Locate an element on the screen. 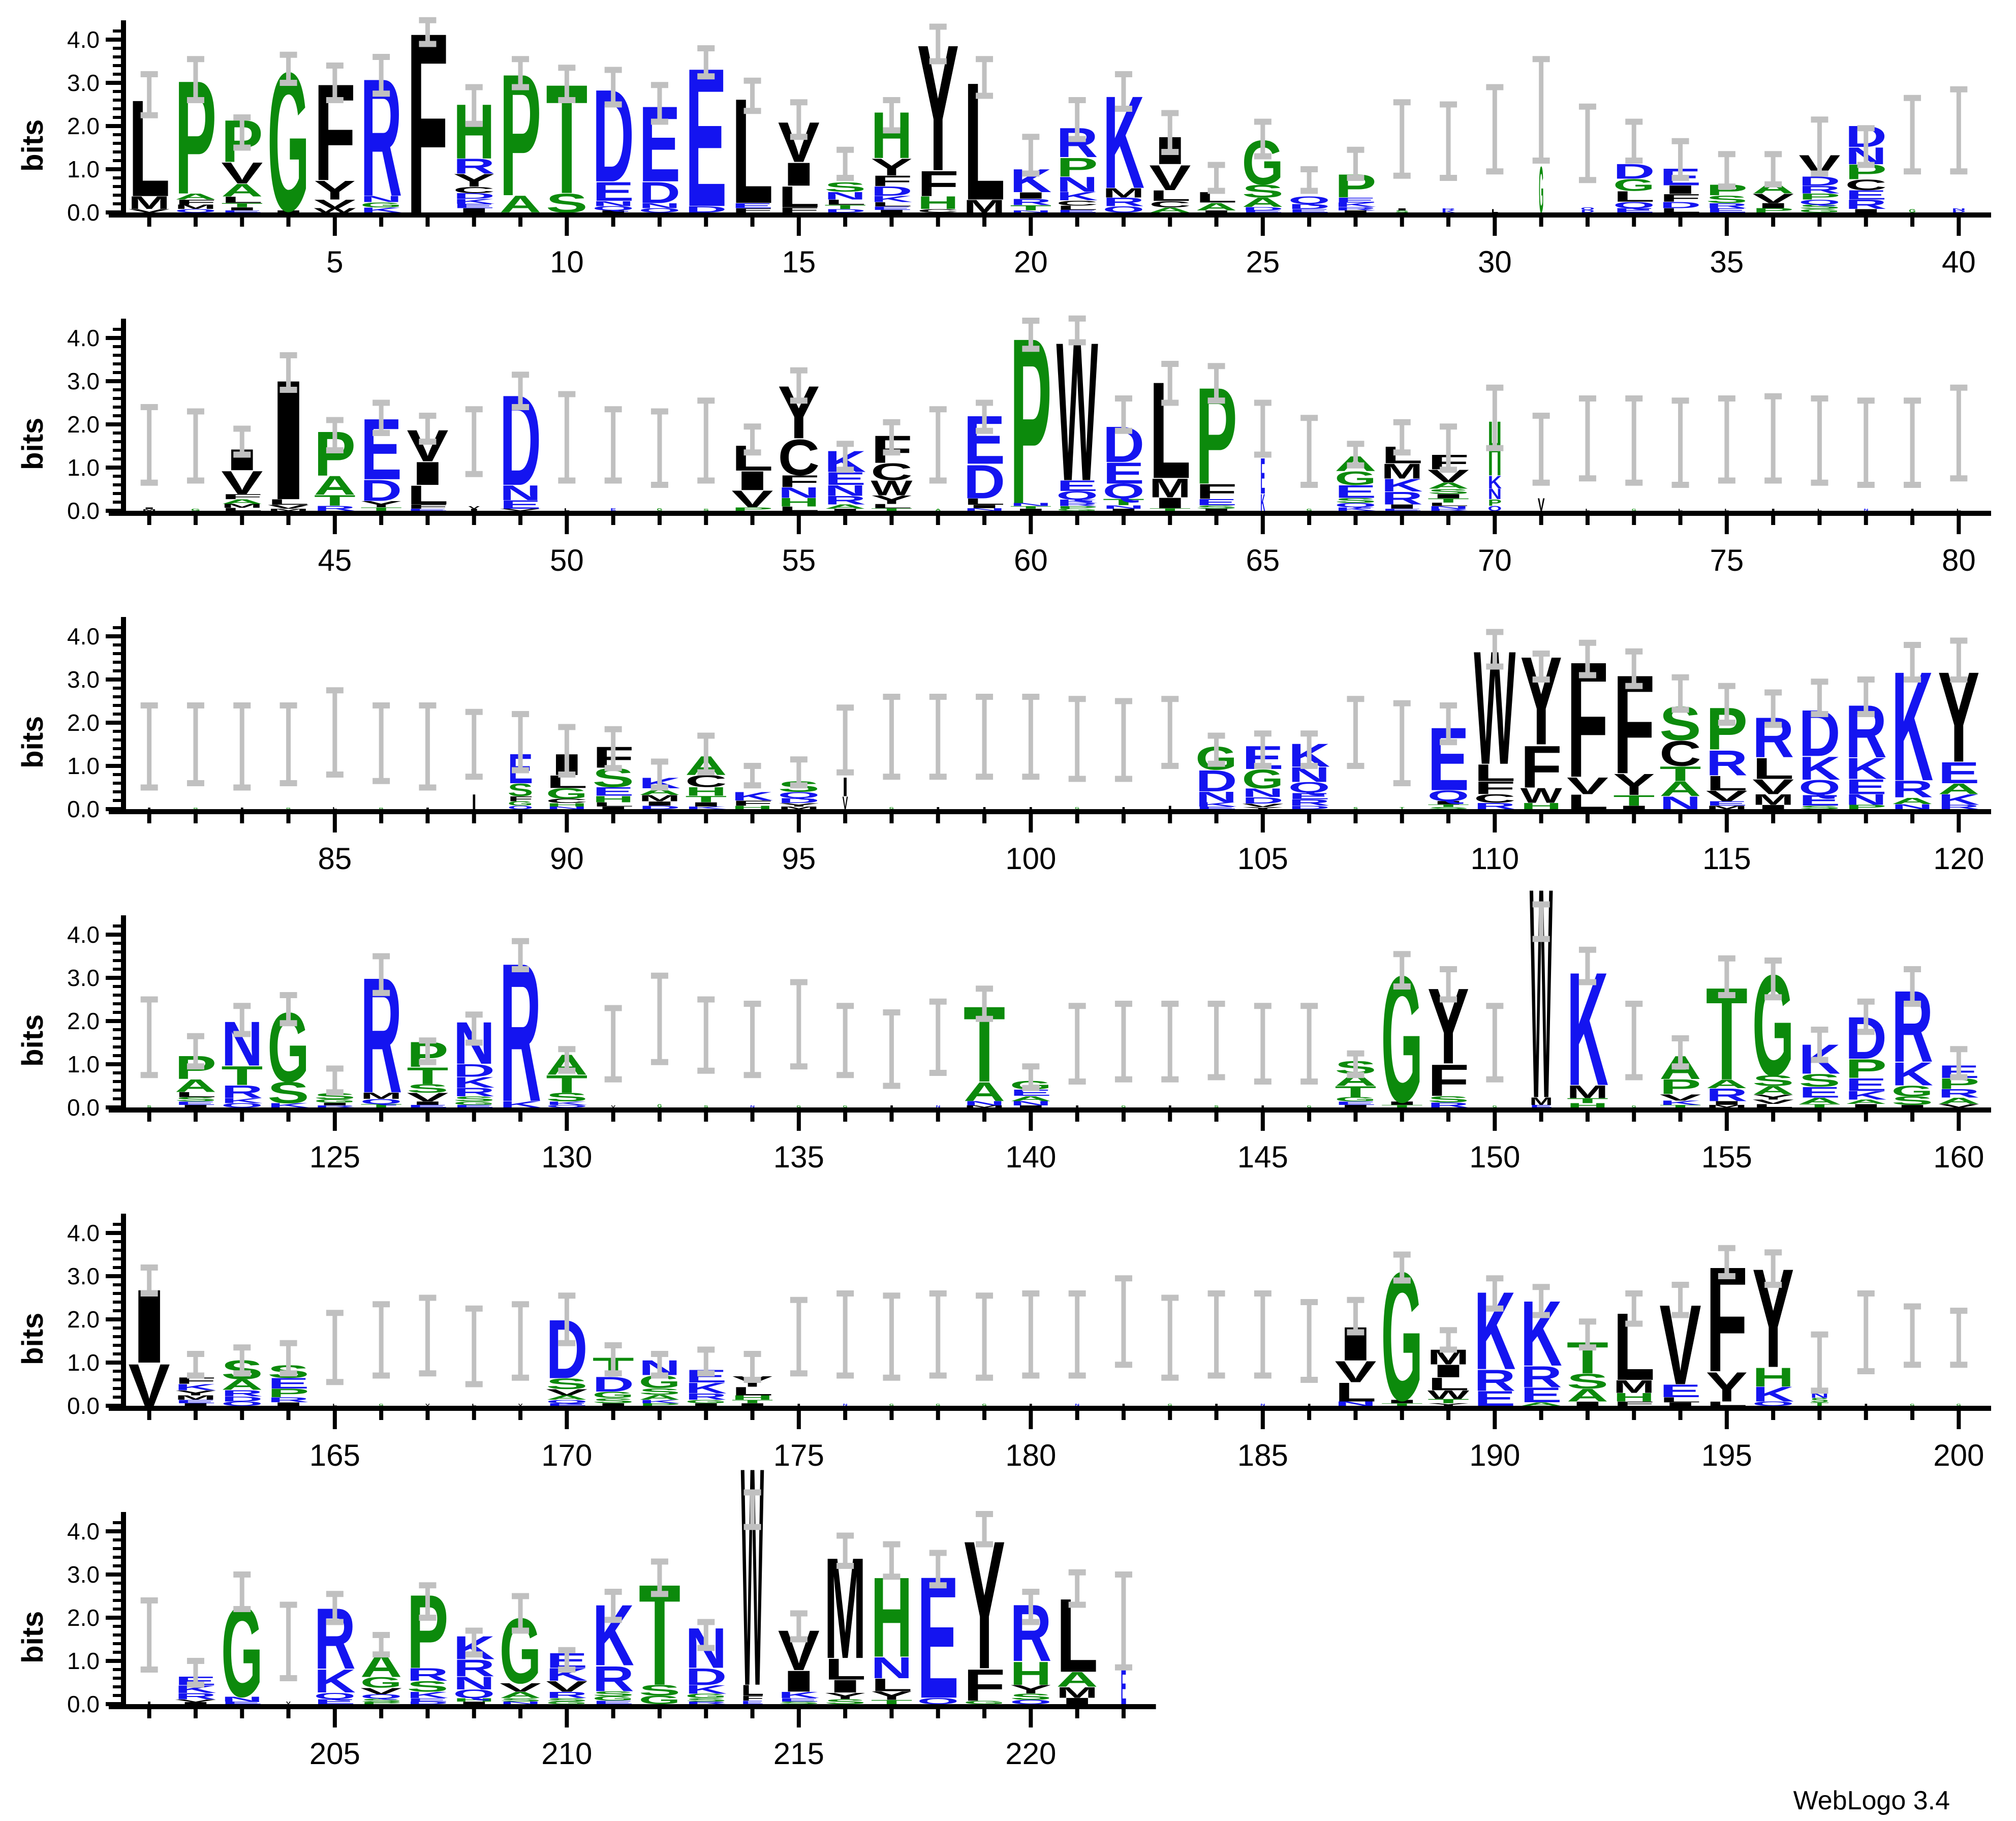 The image size is (2016, 1821). residue-letter-F-43: F is located at coordinates (242, 496).